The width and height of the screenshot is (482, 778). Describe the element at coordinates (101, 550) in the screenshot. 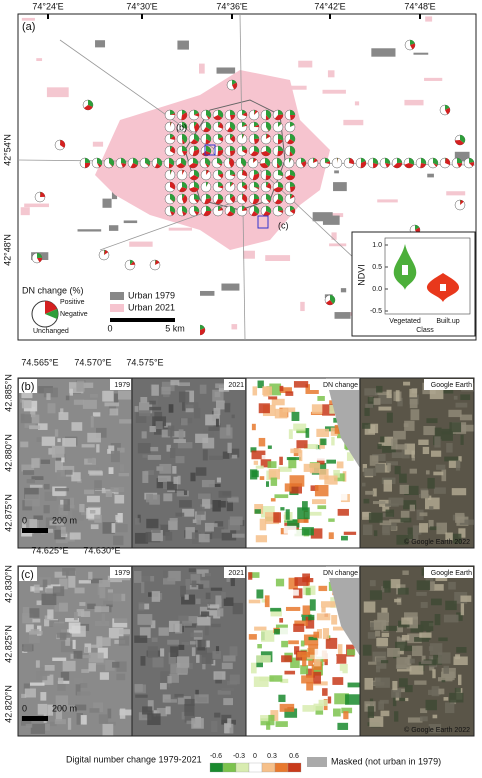

I see `lon-label: 74.630°E` at that location.